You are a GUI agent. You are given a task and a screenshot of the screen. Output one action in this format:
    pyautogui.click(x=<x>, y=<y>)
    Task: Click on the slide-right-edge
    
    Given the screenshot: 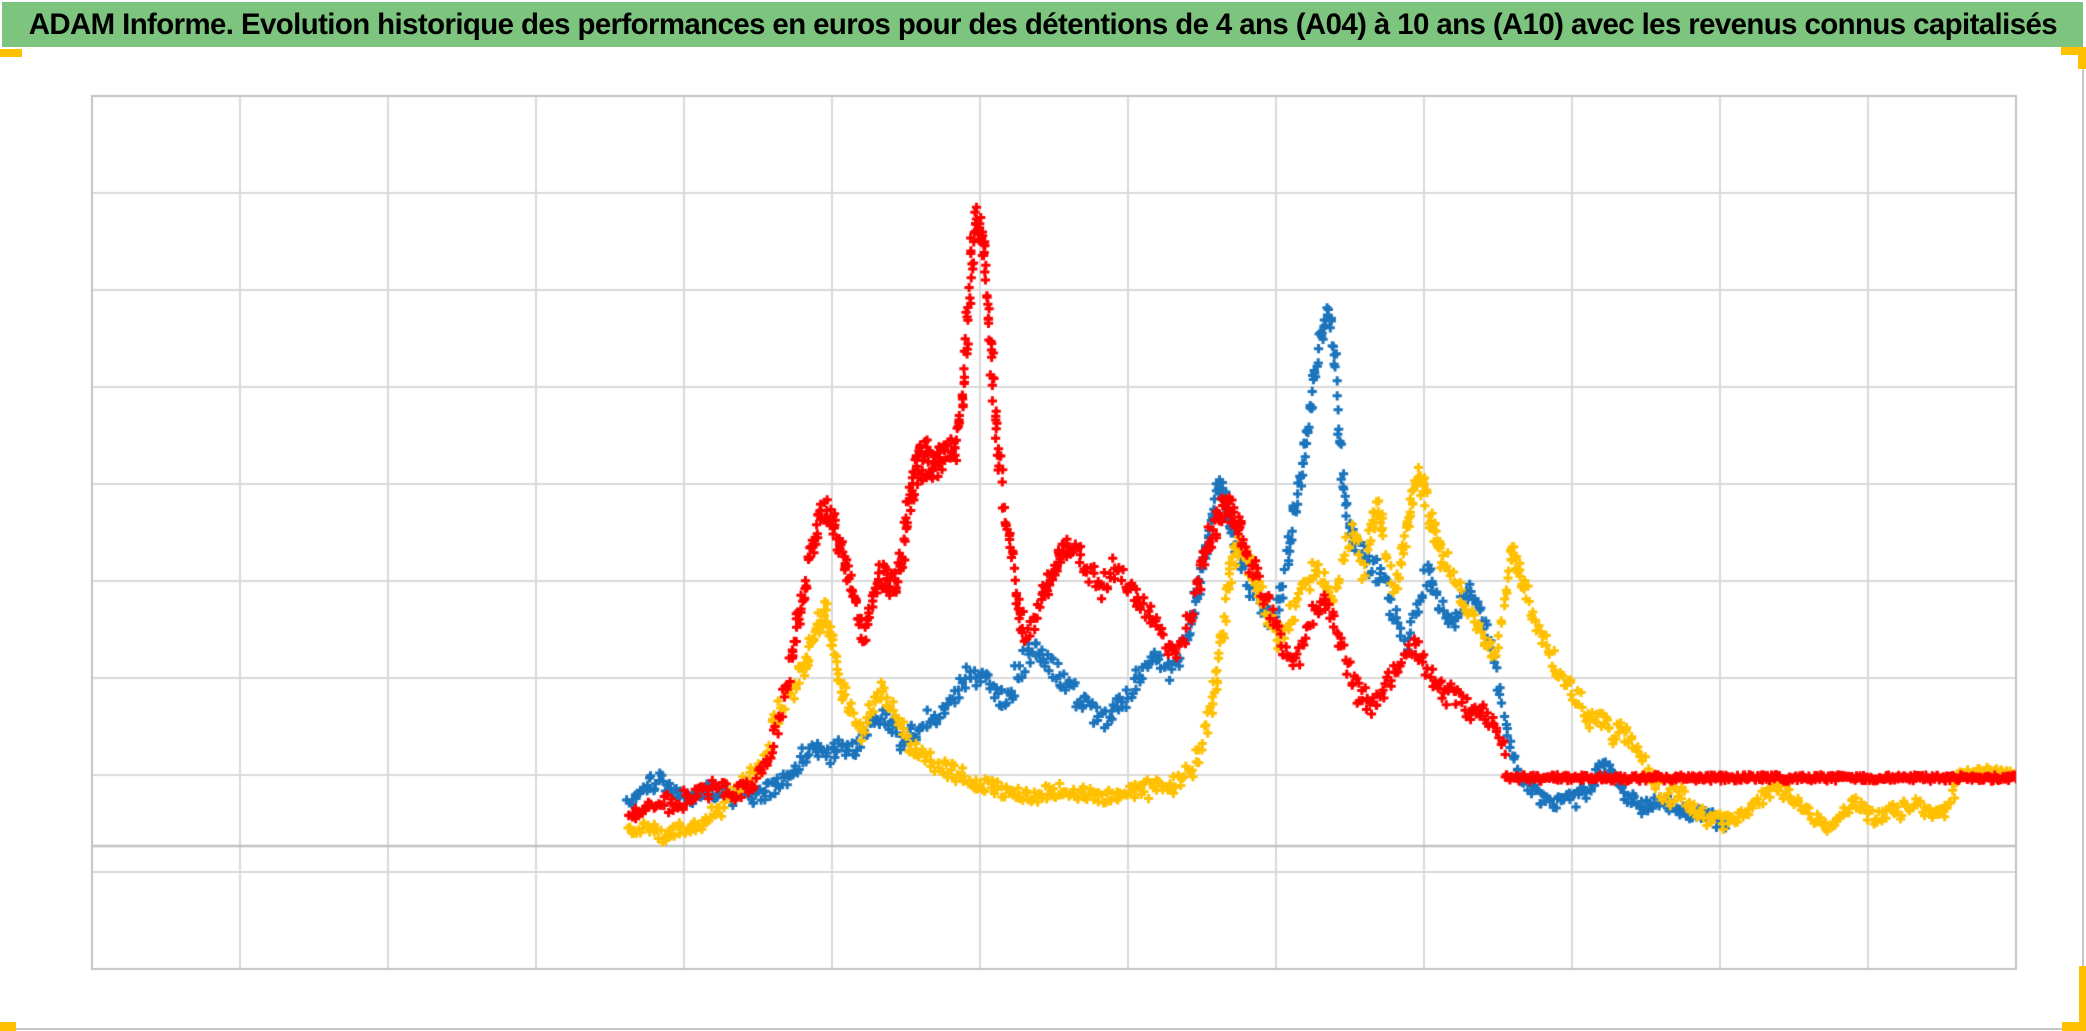 What is the action you would take?
    pyautogui.click(x=2083, y=538)
    